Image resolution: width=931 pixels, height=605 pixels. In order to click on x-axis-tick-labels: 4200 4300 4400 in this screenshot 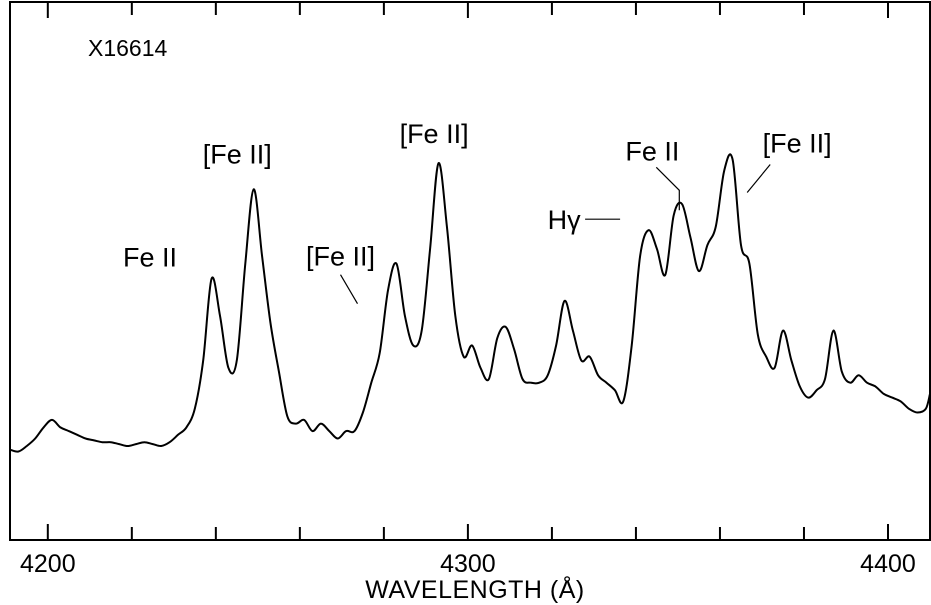, I will do `click(468, 564)`.